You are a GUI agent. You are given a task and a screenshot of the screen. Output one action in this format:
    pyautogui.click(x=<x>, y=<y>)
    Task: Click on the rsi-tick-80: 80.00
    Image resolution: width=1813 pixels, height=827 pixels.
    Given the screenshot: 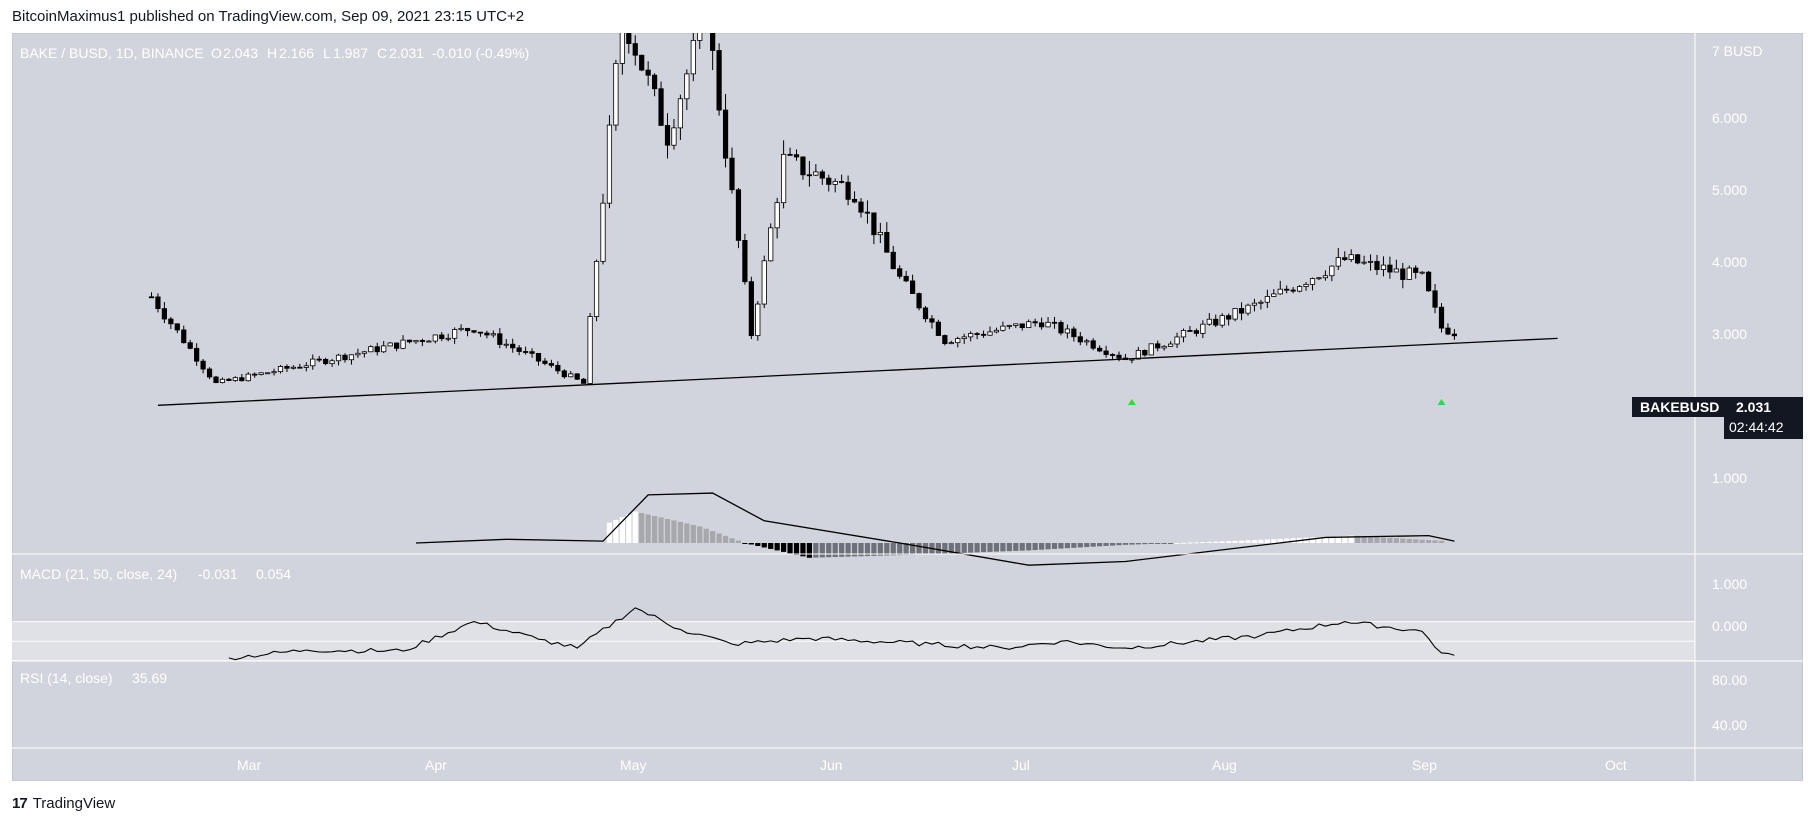 What is the action you would take?
    pyautogui.click(x=1729, y=680)
    